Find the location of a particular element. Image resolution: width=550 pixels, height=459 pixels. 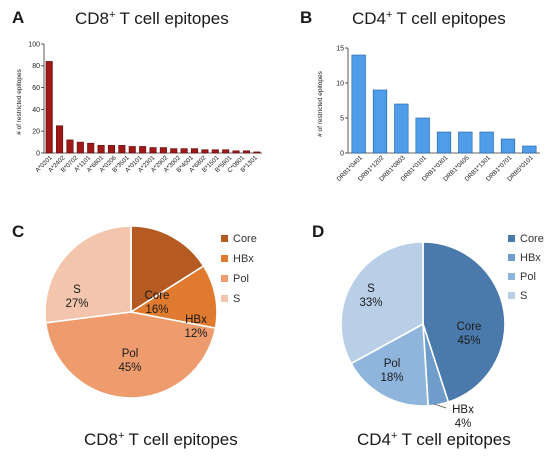

y-tick-label: 80 is located at coordinates (36, 66).